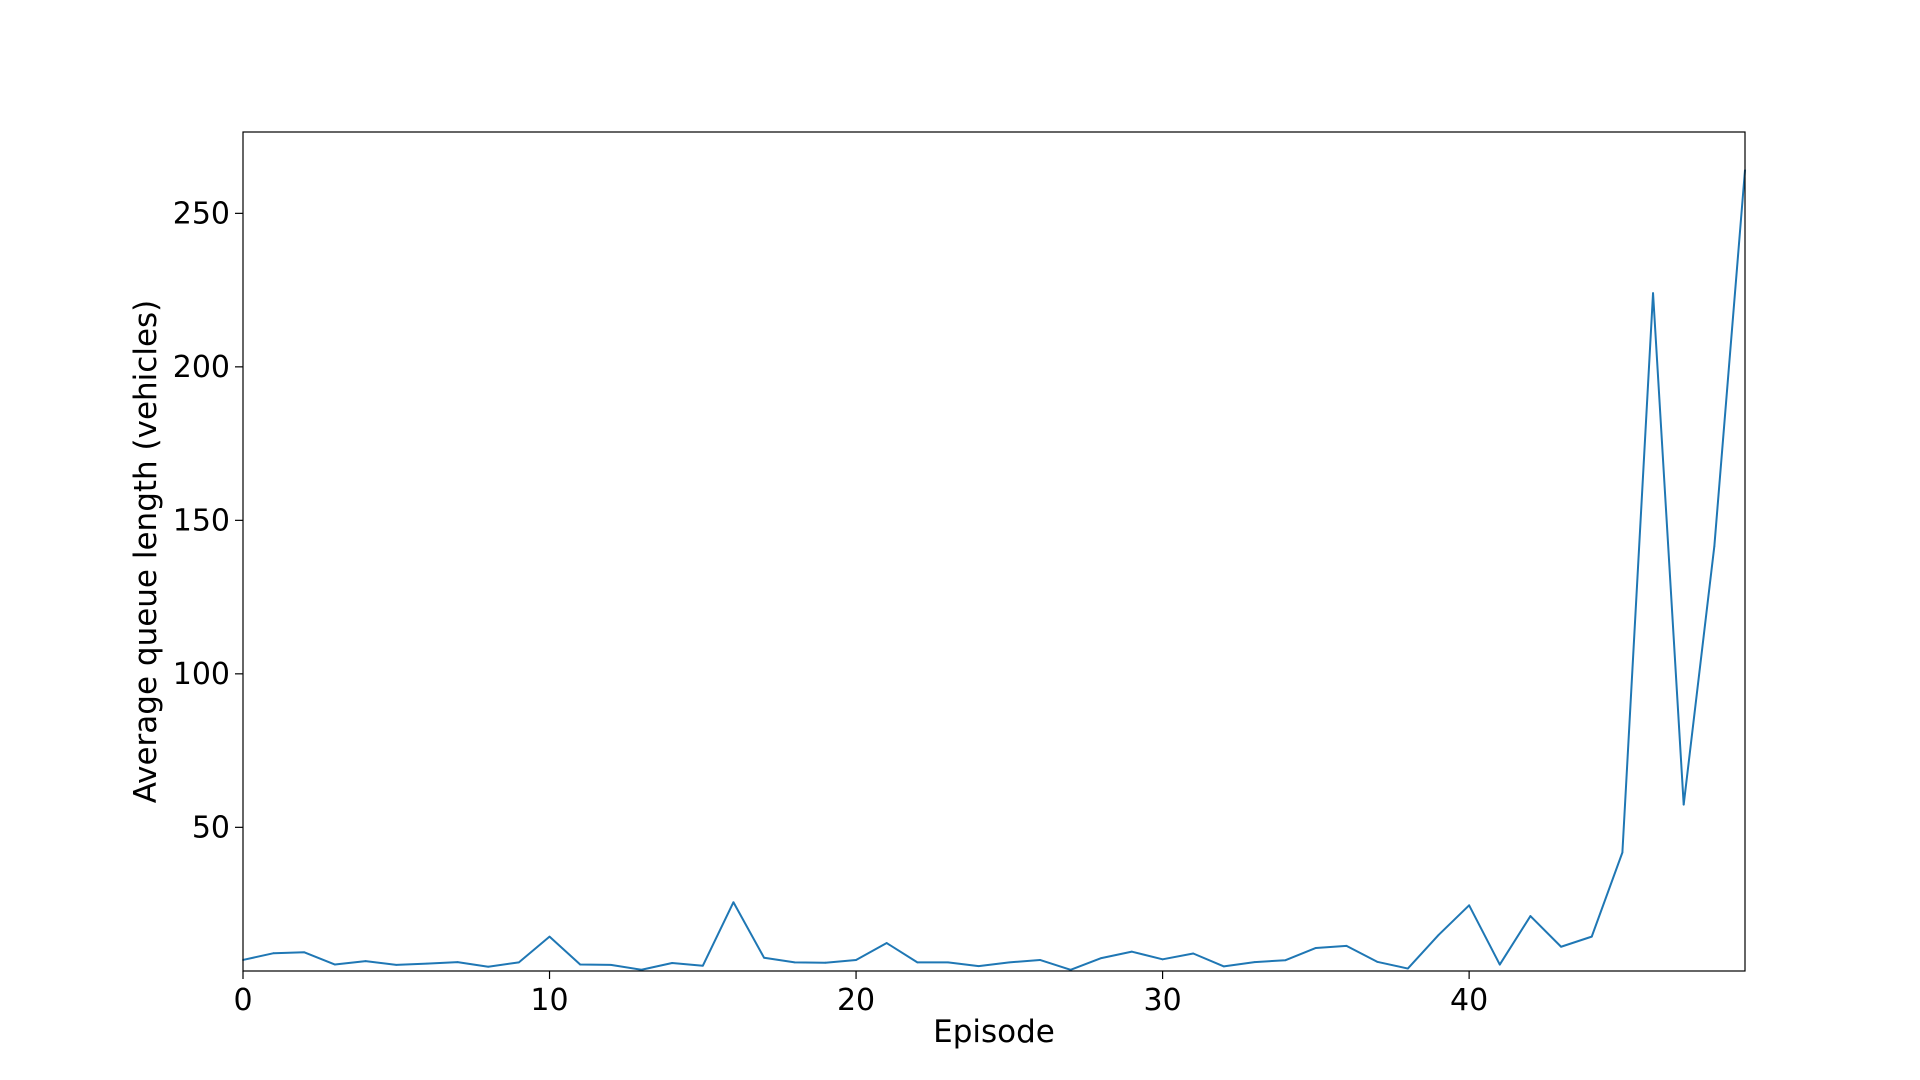 The height and width of the screenshot is (1080, 1920). I want to click on x-tick-label: 0, so click(242, 1000).